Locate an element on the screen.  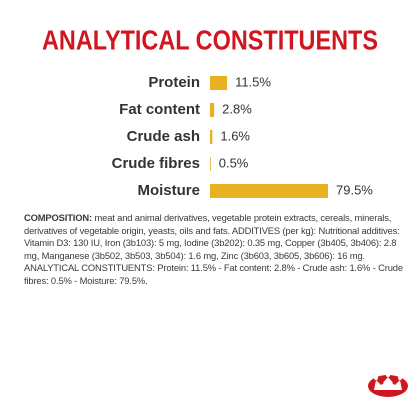
value-label: 79.5% is located at coordinates (354, 189).